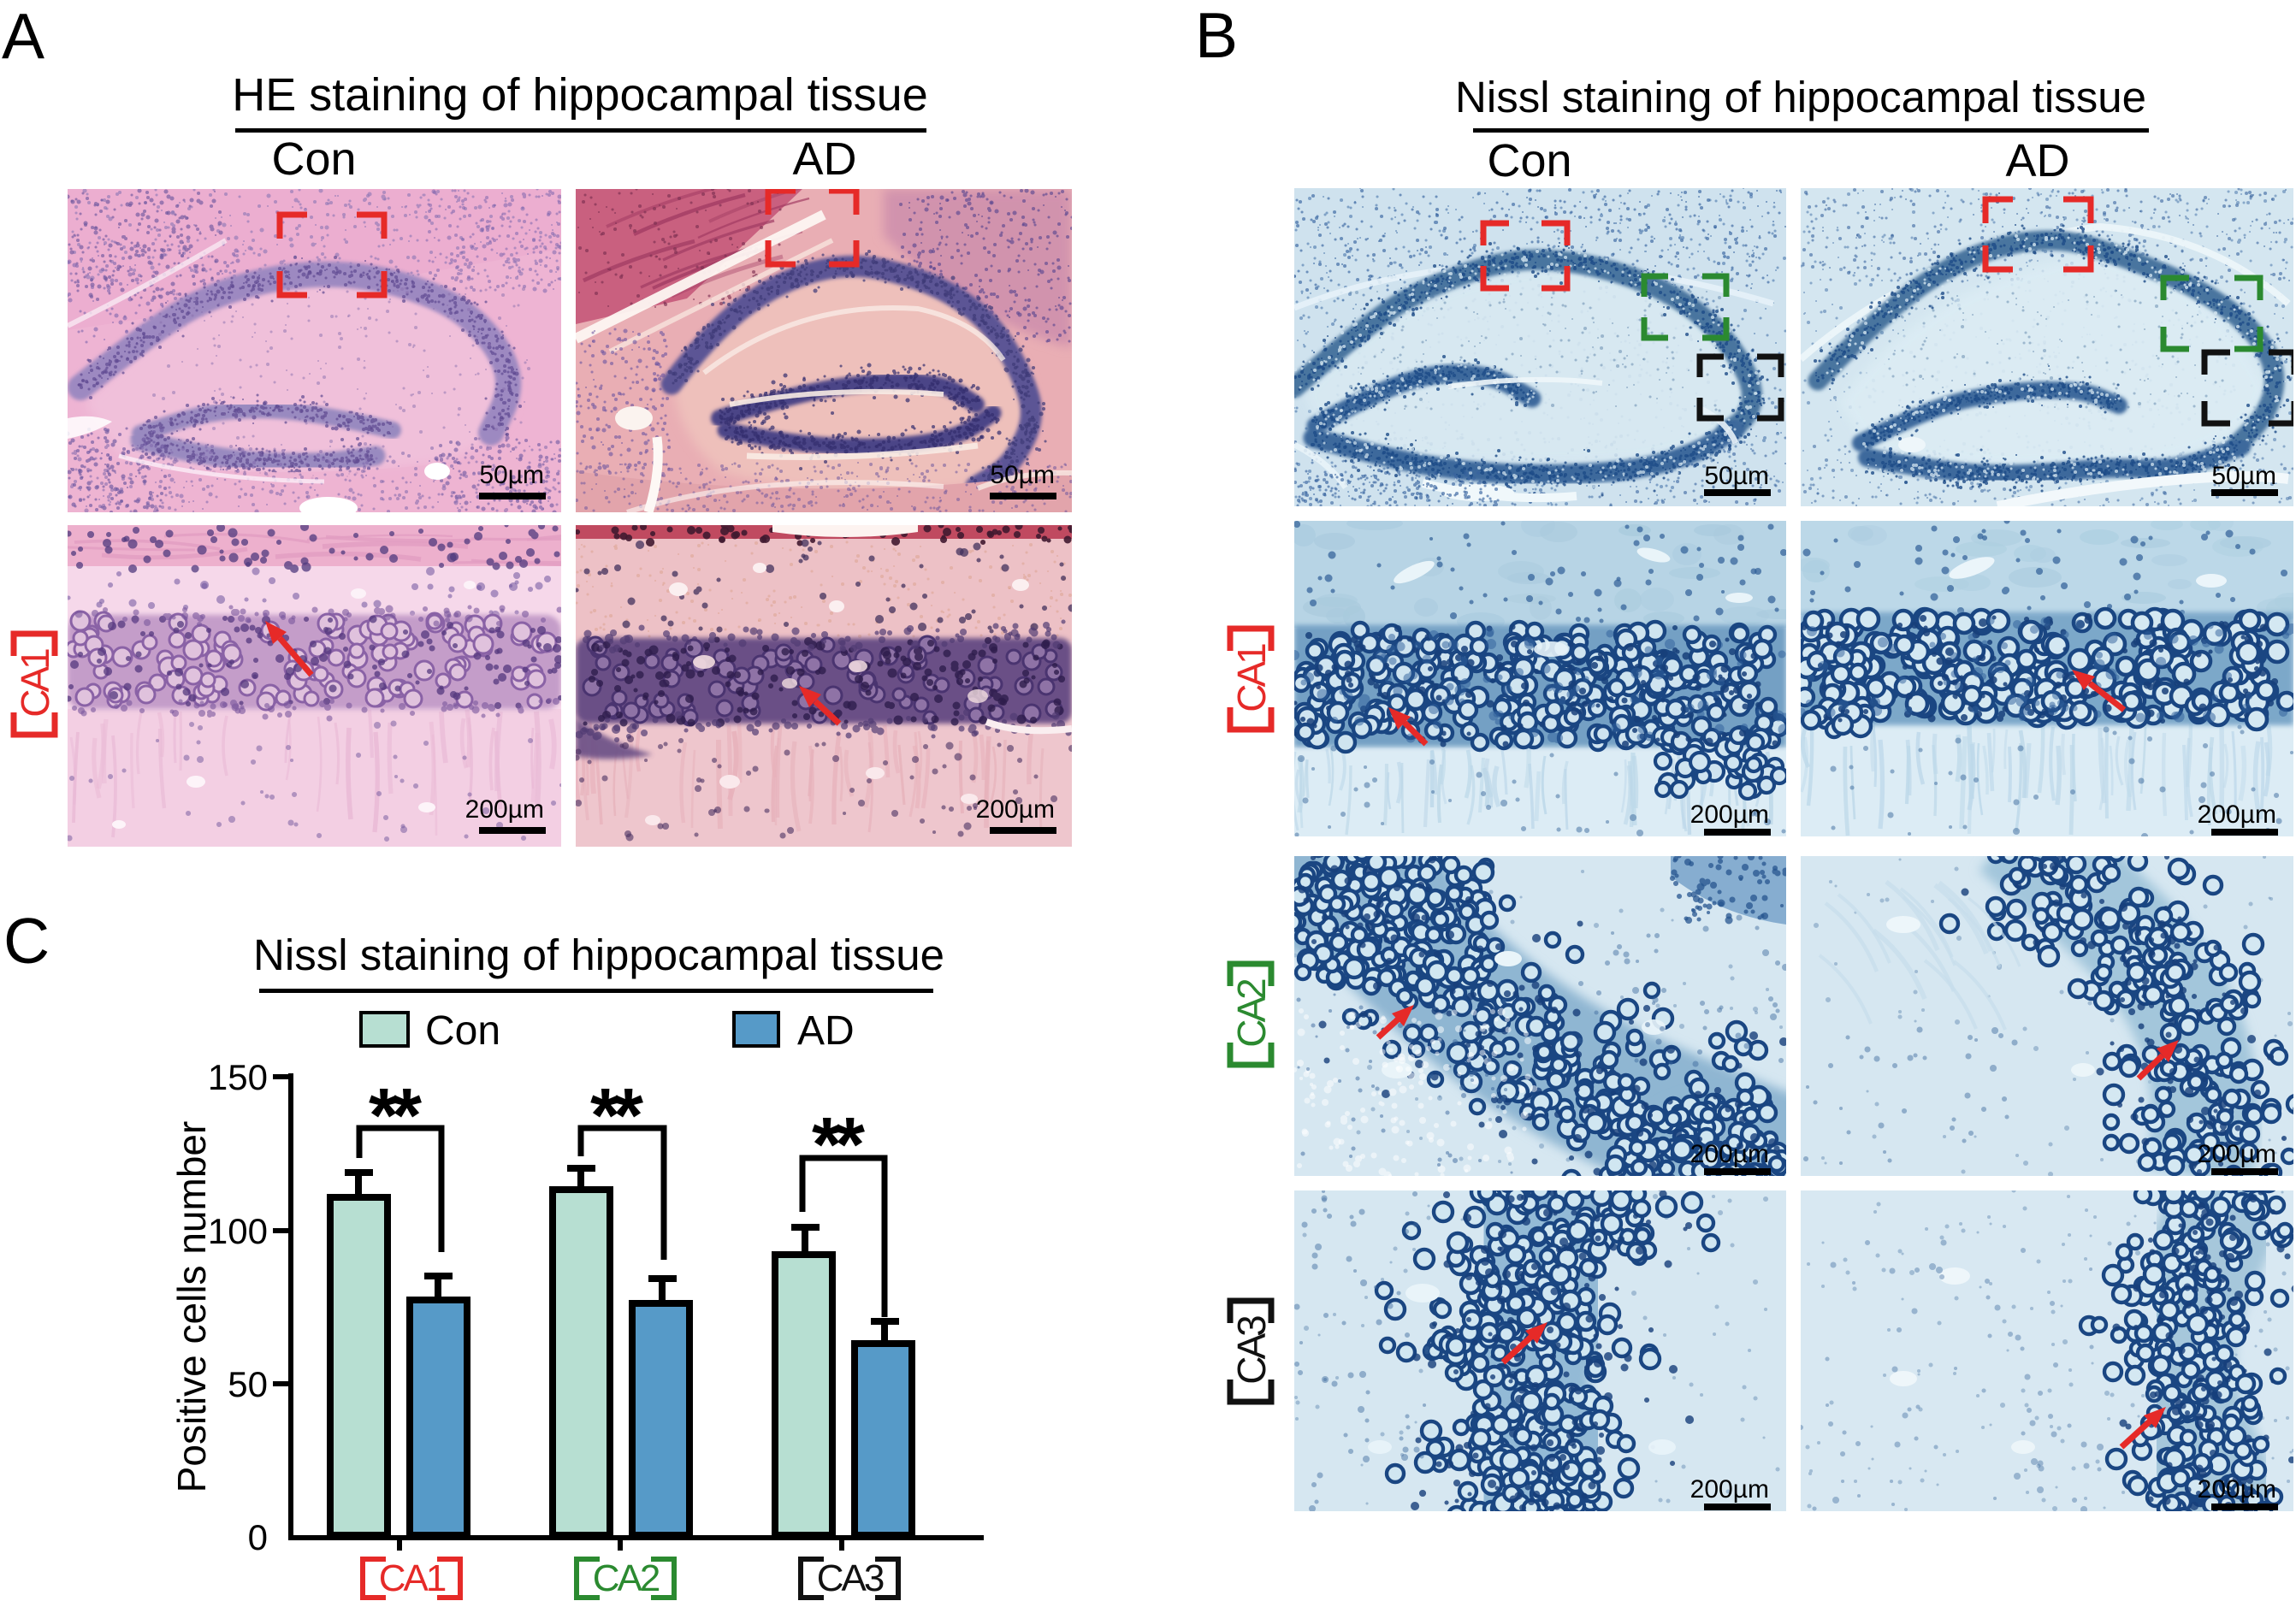 This screenshot has width=2296, height=1607. I want to click on svg-text: B, so click(1216, 36).